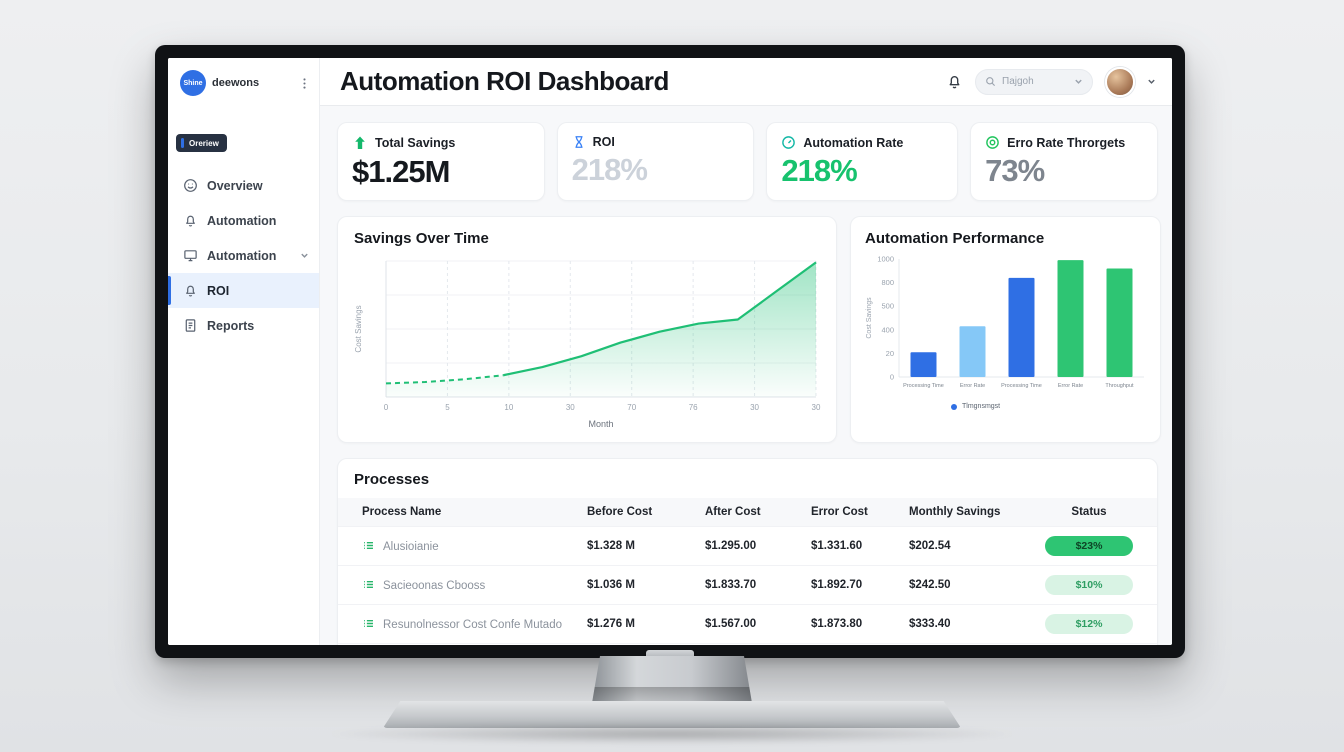 This screenshot has height=752, width=1344. What do you see at coordinates (1151, 81) in the screenshot?
I see `user-menu-chevron-icon` at bounding box center [1151, 81].